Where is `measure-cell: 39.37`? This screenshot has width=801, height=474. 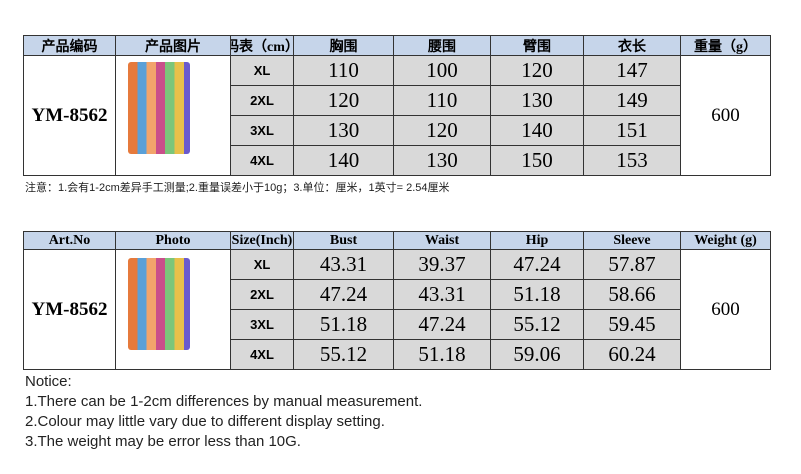 measure-cell: 39.37 is located at coordinates (442, 264).